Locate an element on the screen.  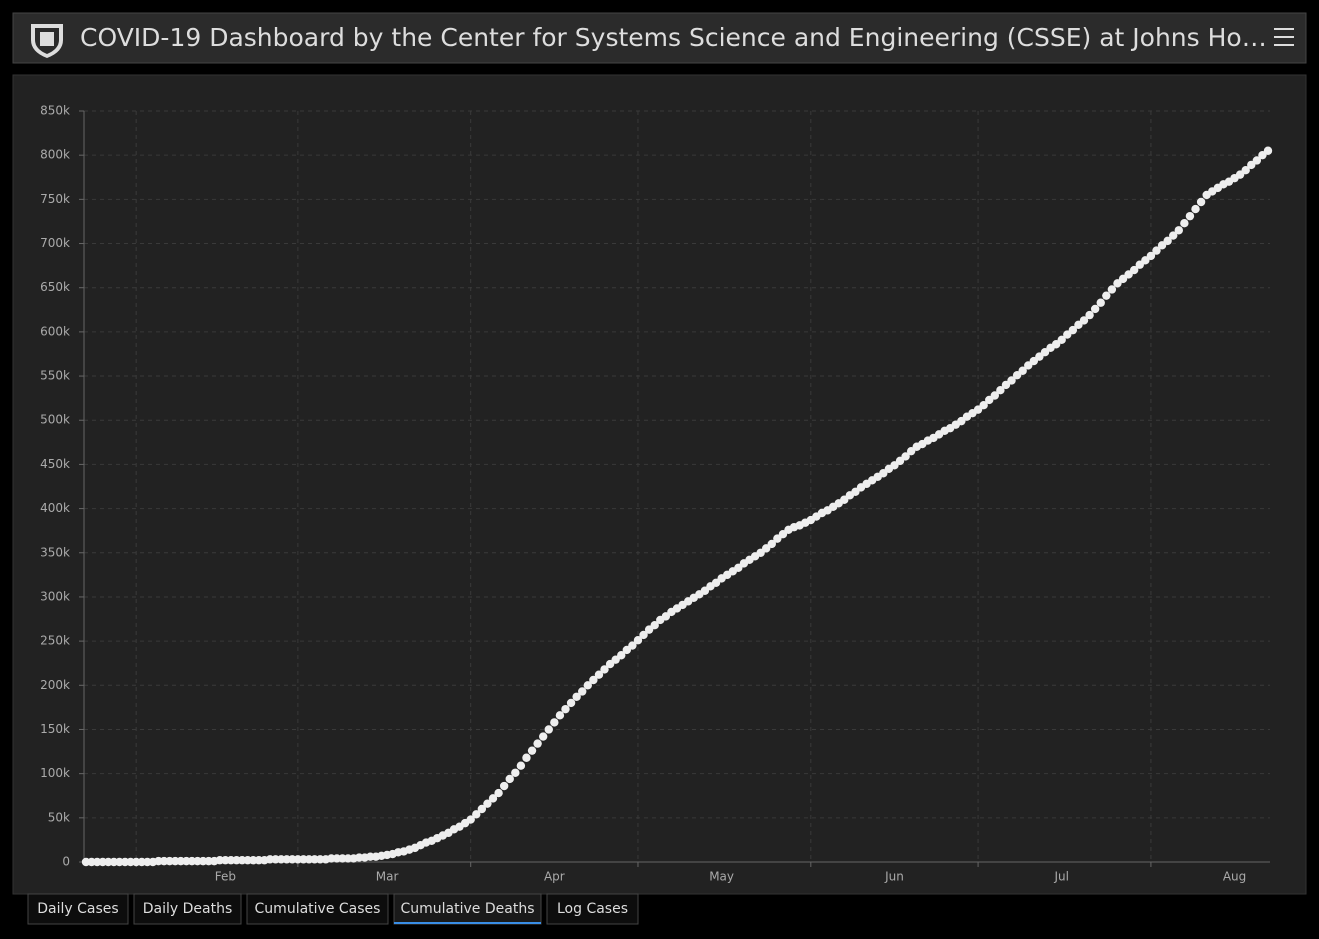
menu-button is located at coordinates (1284, 37).